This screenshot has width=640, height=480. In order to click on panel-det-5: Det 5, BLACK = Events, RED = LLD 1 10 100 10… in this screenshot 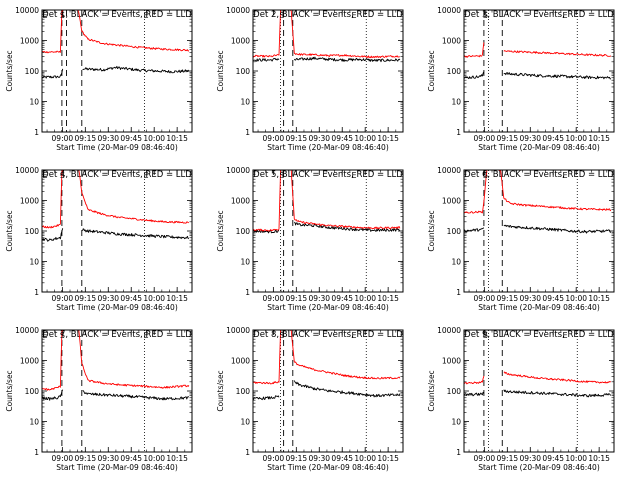, I will do `click(310, 239)`.